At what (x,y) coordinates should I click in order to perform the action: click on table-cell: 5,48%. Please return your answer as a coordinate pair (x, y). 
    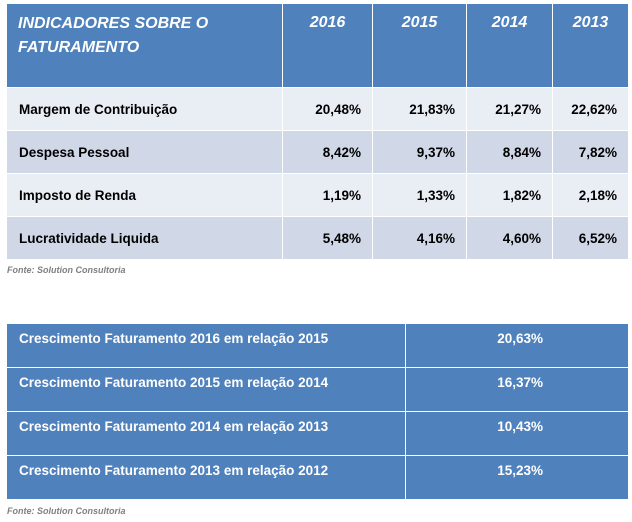
    Looking at the image, I should click on (327, 238).